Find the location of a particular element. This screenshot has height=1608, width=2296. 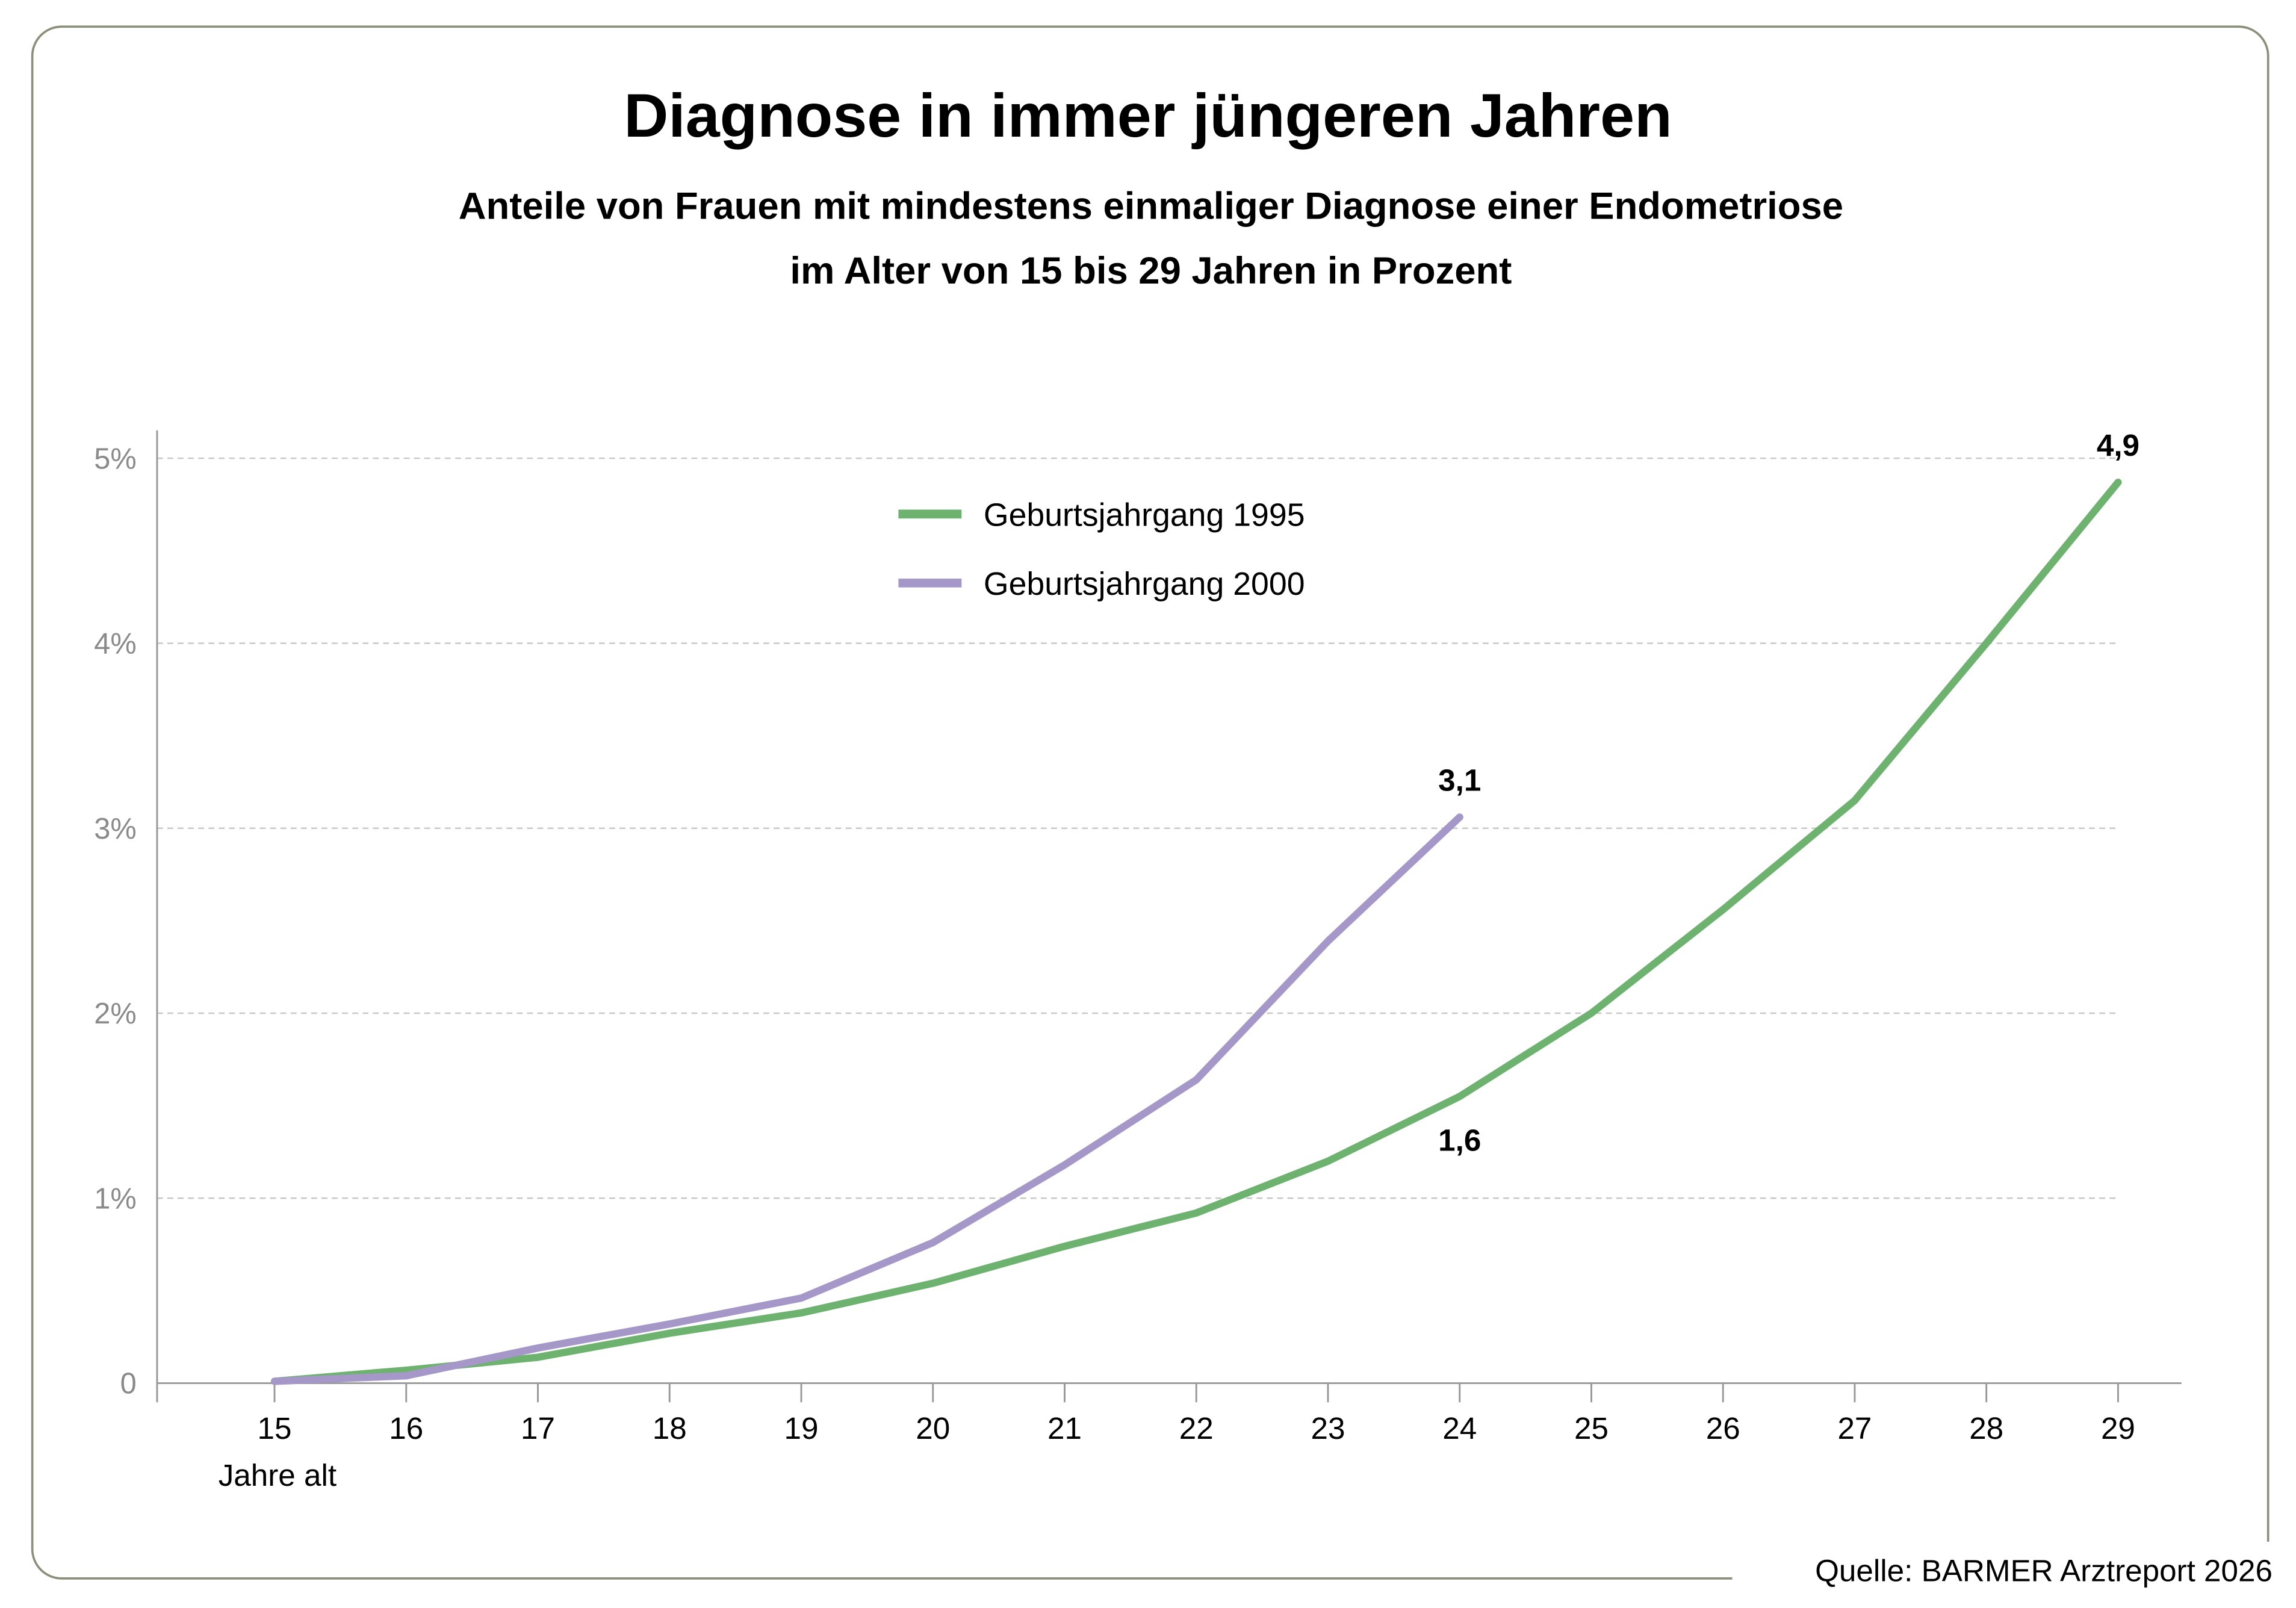

x-tick-label: 23 is located at coordinates (1328, 1428).